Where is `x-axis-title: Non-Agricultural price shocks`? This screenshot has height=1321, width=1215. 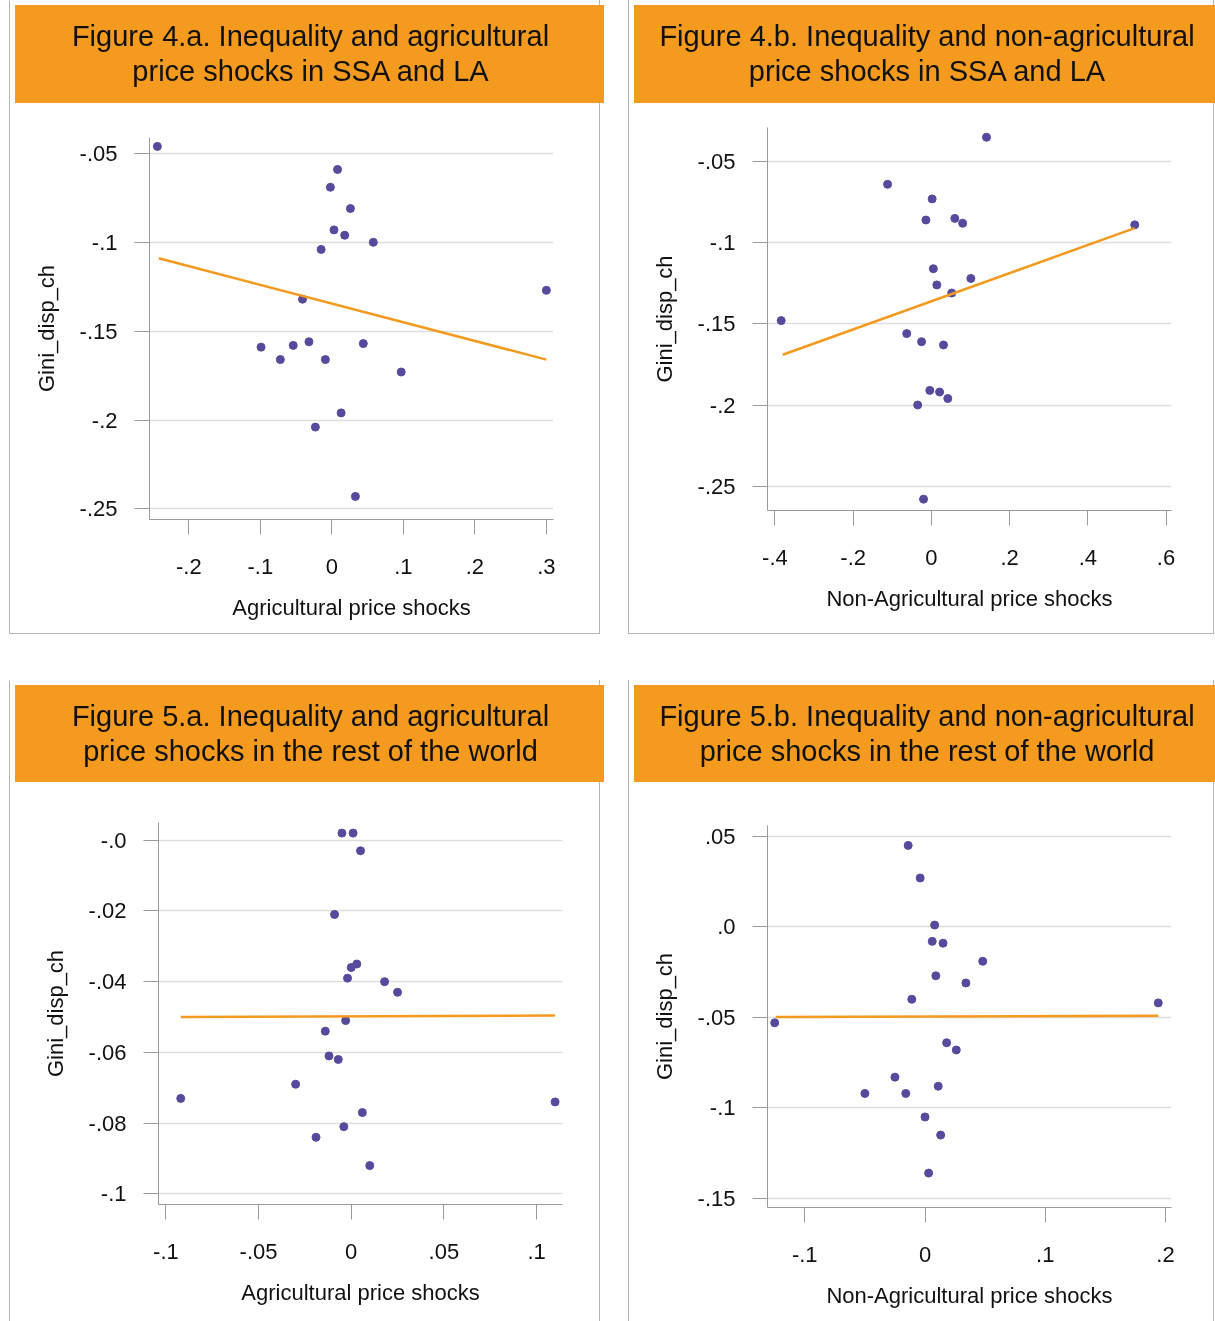
x-axis-title: Non-Agricultural price shocks is located at coordinates (969, 1295).